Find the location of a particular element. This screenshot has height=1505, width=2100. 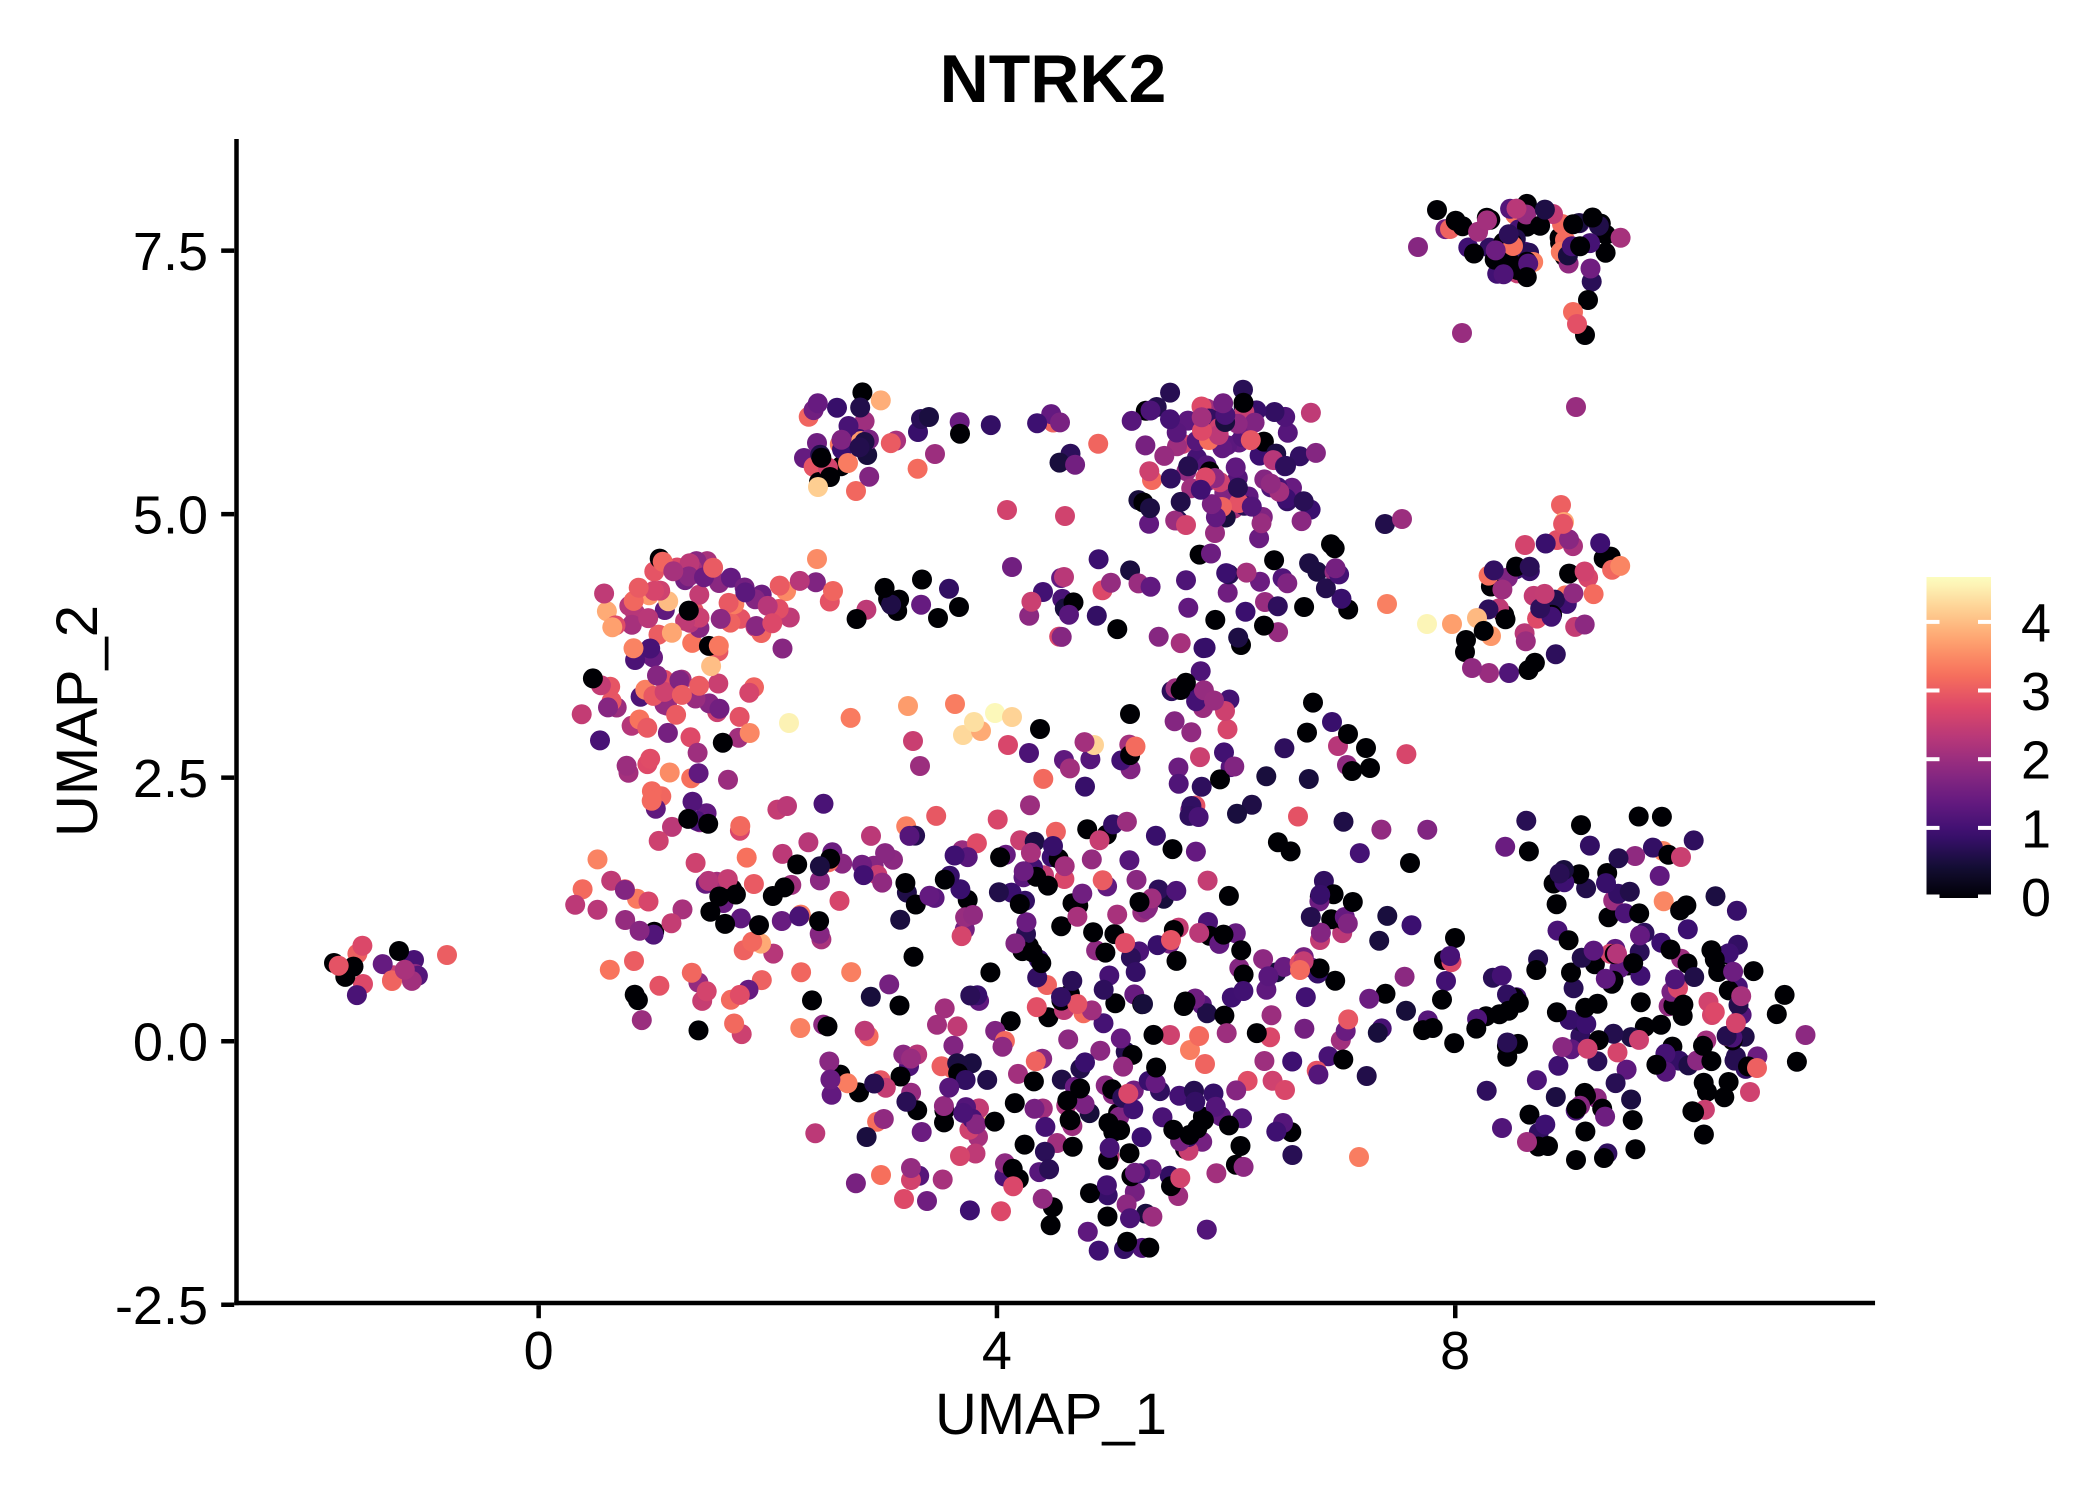

svg-text: 1 is located at coordinates (2036, 829).